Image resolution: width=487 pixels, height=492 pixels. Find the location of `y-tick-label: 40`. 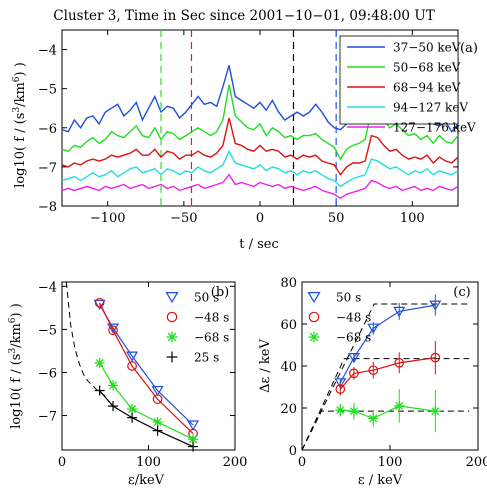

y-tick-label: 40 is located at coordinates (288, 367).